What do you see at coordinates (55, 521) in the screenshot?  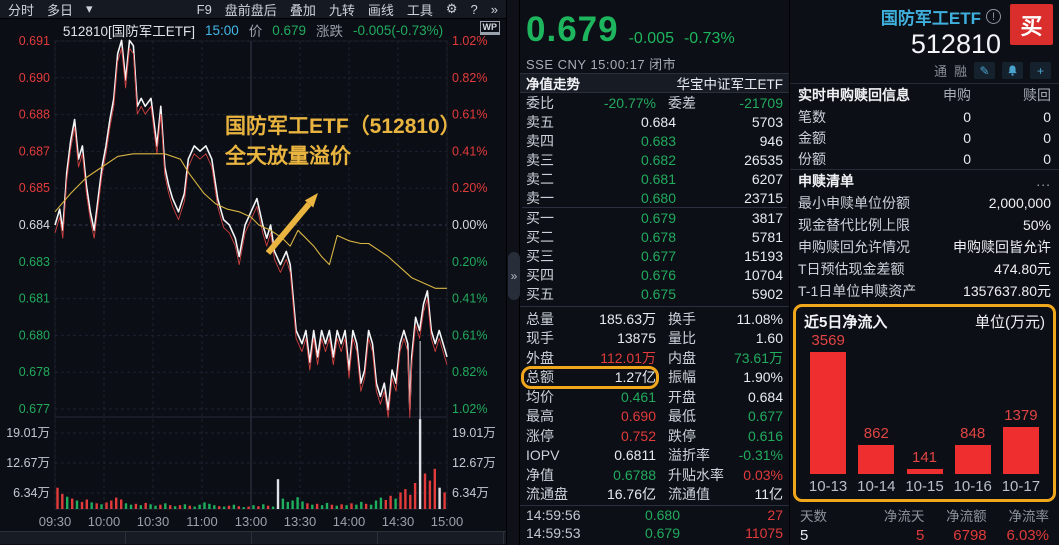 I see `time-tick-09:30: 09:30` at bounding box center [55, 521].